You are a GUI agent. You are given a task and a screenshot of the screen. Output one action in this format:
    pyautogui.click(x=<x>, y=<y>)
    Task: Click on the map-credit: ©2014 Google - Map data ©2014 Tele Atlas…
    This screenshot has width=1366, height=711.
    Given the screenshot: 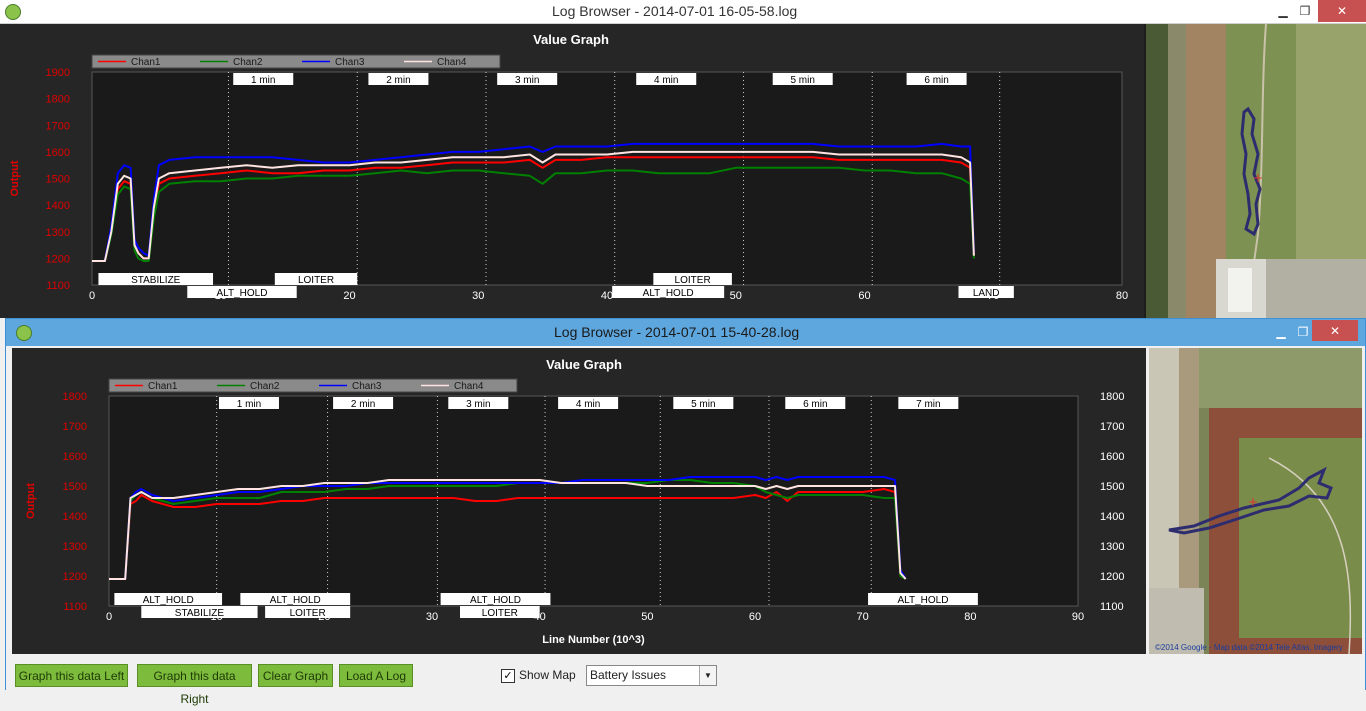 What is the action you would take?
    pyautogui.click(x=1249, y=647)
    